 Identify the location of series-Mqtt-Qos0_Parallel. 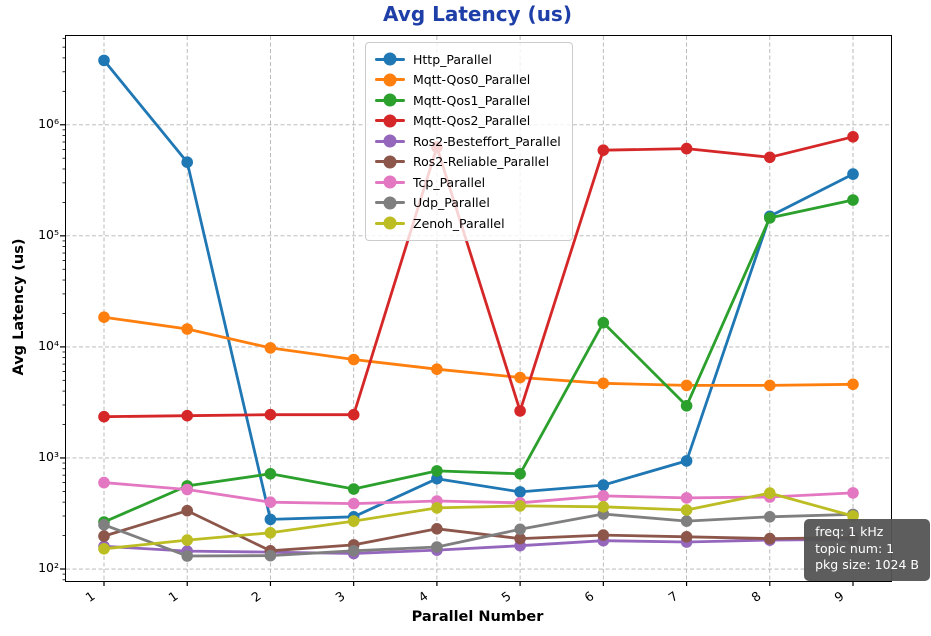
(478, 351).